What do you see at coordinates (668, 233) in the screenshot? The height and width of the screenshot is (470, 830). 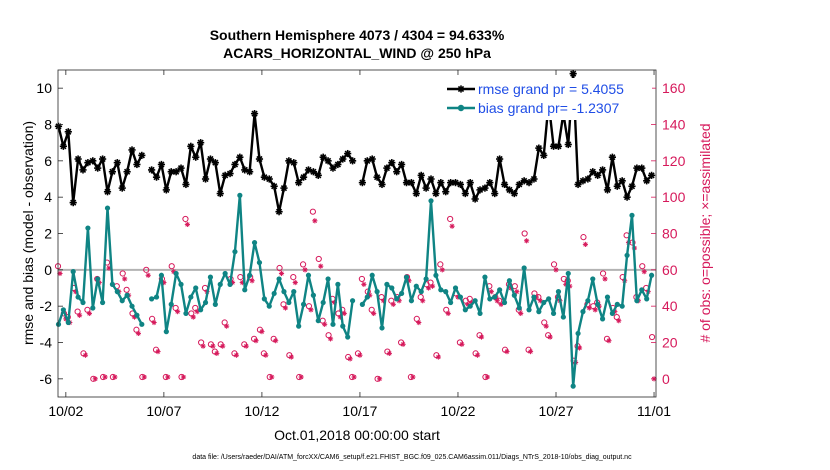 I see `right-axis-ticks: 0 20 40 60 80 100 120 140 160` at bounding box center [668, 233].